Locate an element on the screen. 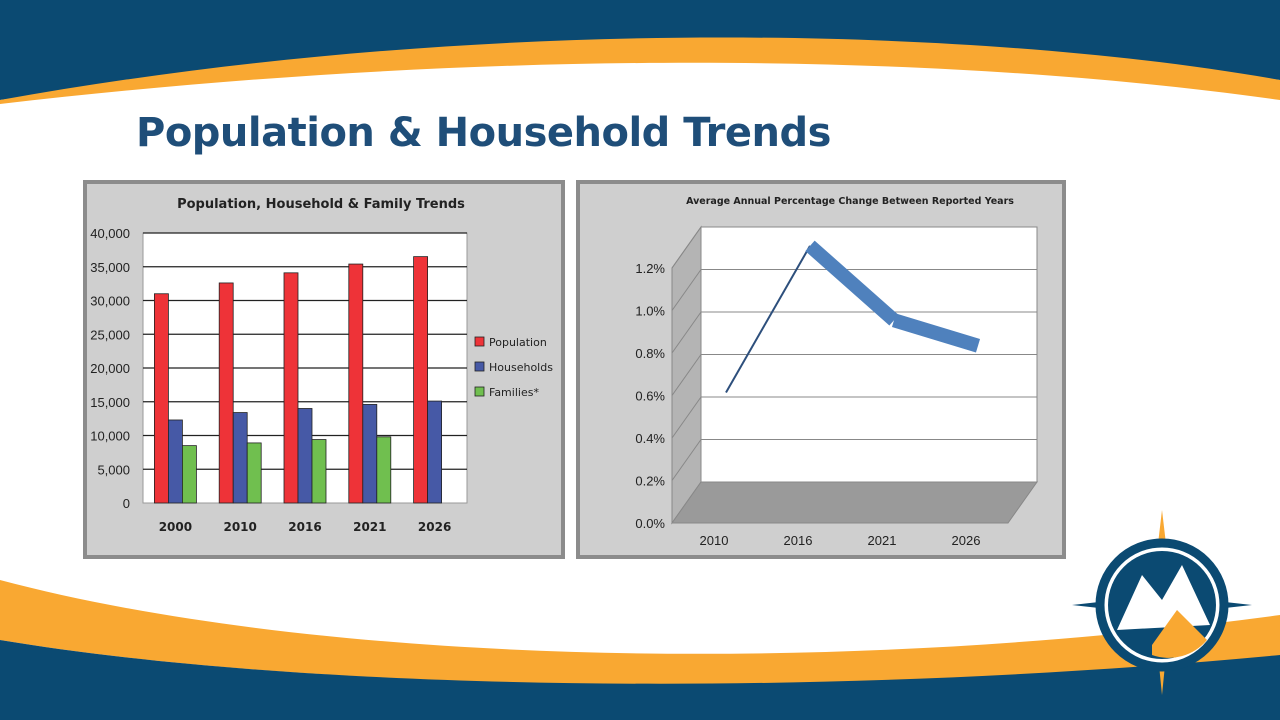 This screenshot has width=1280, height=720. y-tick-label: 0.0% is located at coordinates (650, 523).